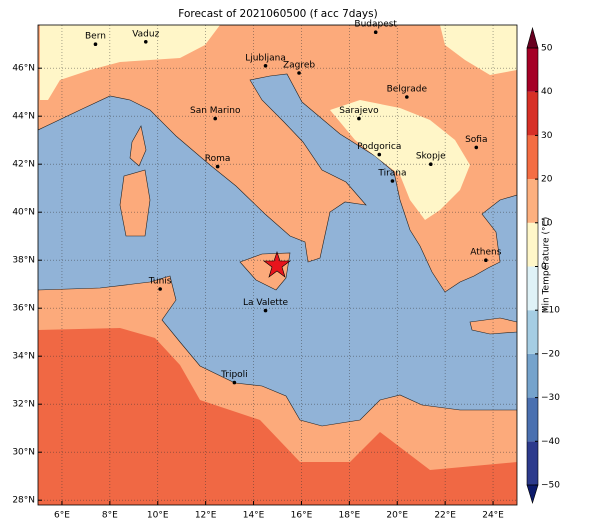 The image size is (592, 529). What do you see at coordinates (359, 111) in the screenshot?
I see `city-label: Sarajevo` at bounding box center [359, 111].